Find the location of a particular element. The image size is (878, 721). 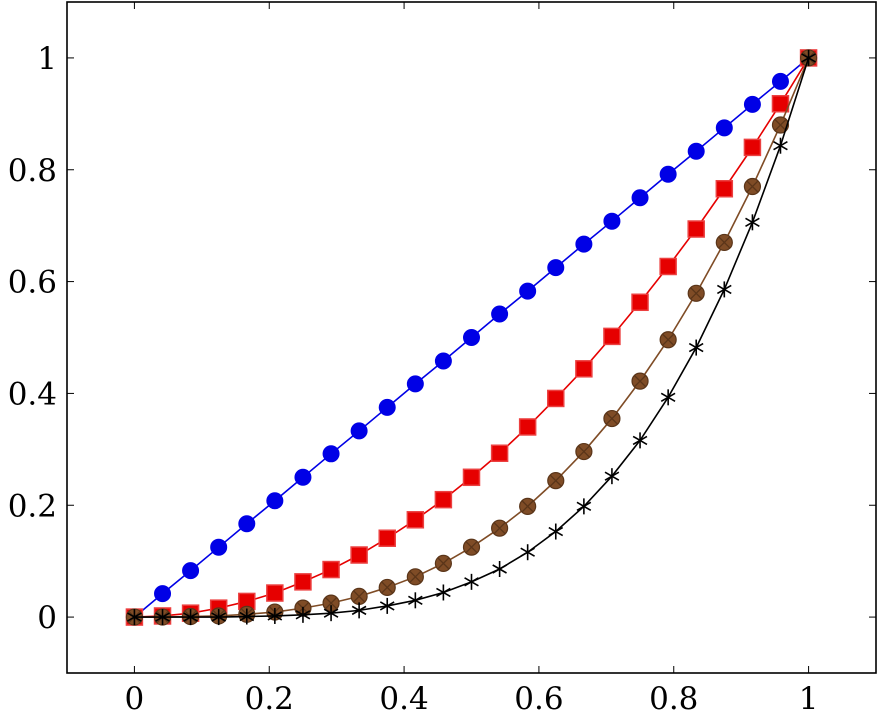

y-tick-label: 1 is located at coordinates (47, 59).